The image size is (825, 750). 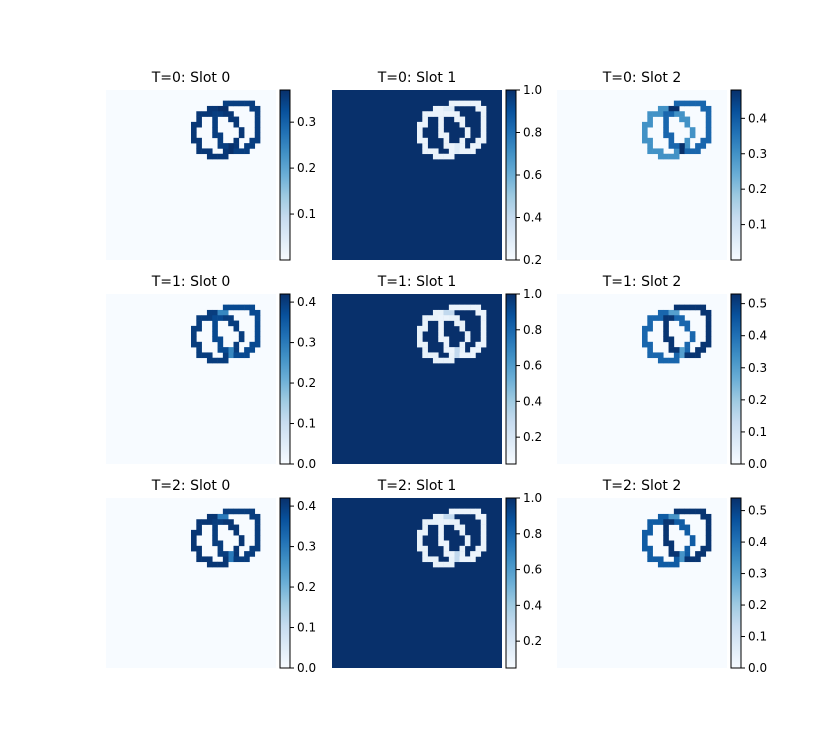 I want to click on panel-title: T=2: Slot 1, so click(x=417, y=486).